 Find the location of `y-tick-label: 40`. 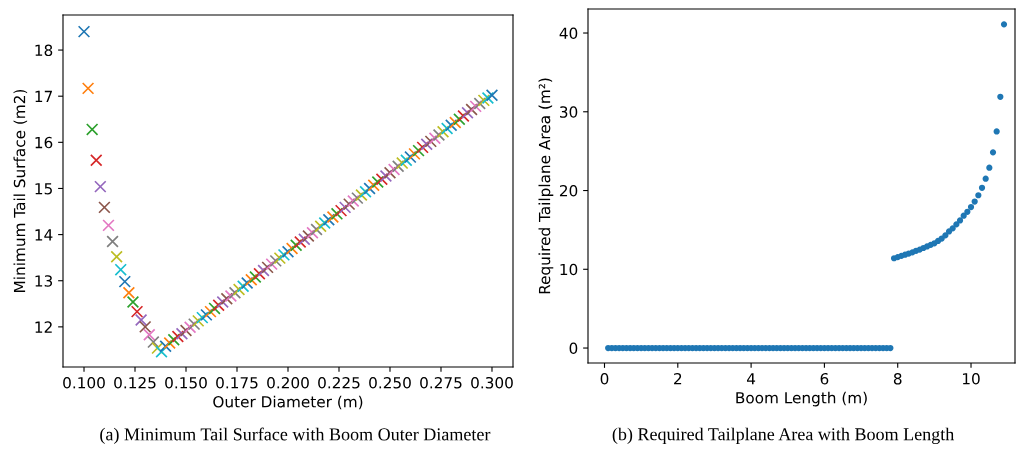

y-tick-label: 40 is located at coordinates (568, 33).